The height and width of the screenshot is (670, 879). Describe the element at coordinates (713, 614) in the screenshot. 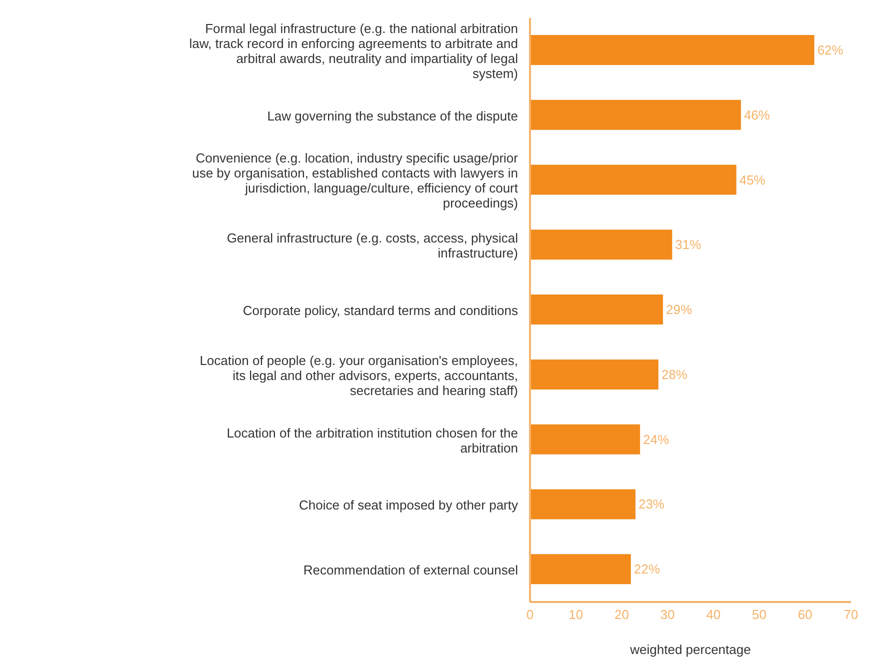

I see `x-tick-label: 40` at that location.